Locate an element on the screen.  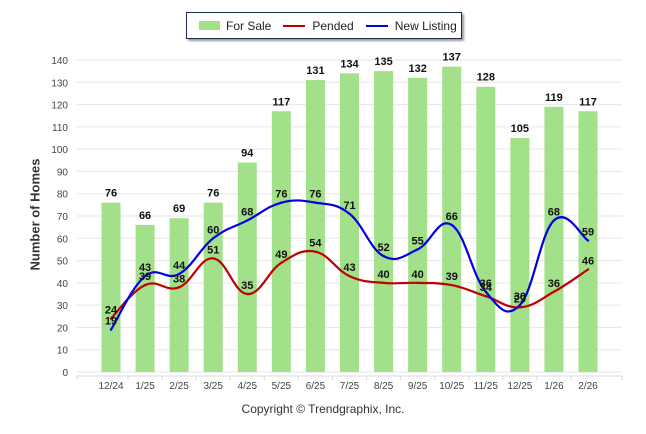
new-listing-data-label: 76 is located at coordinates (315, 195).